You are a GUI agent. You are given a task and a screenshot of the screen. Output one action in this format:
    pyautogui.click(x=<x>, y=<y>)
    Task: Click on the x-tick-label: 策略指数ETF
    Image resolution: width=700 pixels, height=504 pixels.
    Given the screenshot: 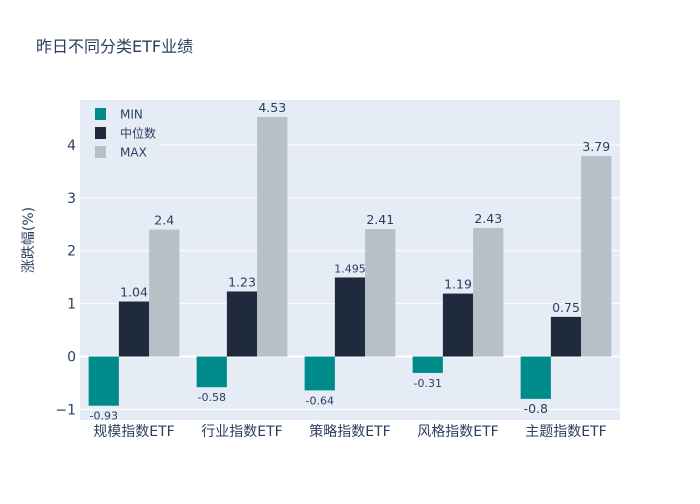 What is the action you would take?
    pyautogui.click(x=349, y=431)
    